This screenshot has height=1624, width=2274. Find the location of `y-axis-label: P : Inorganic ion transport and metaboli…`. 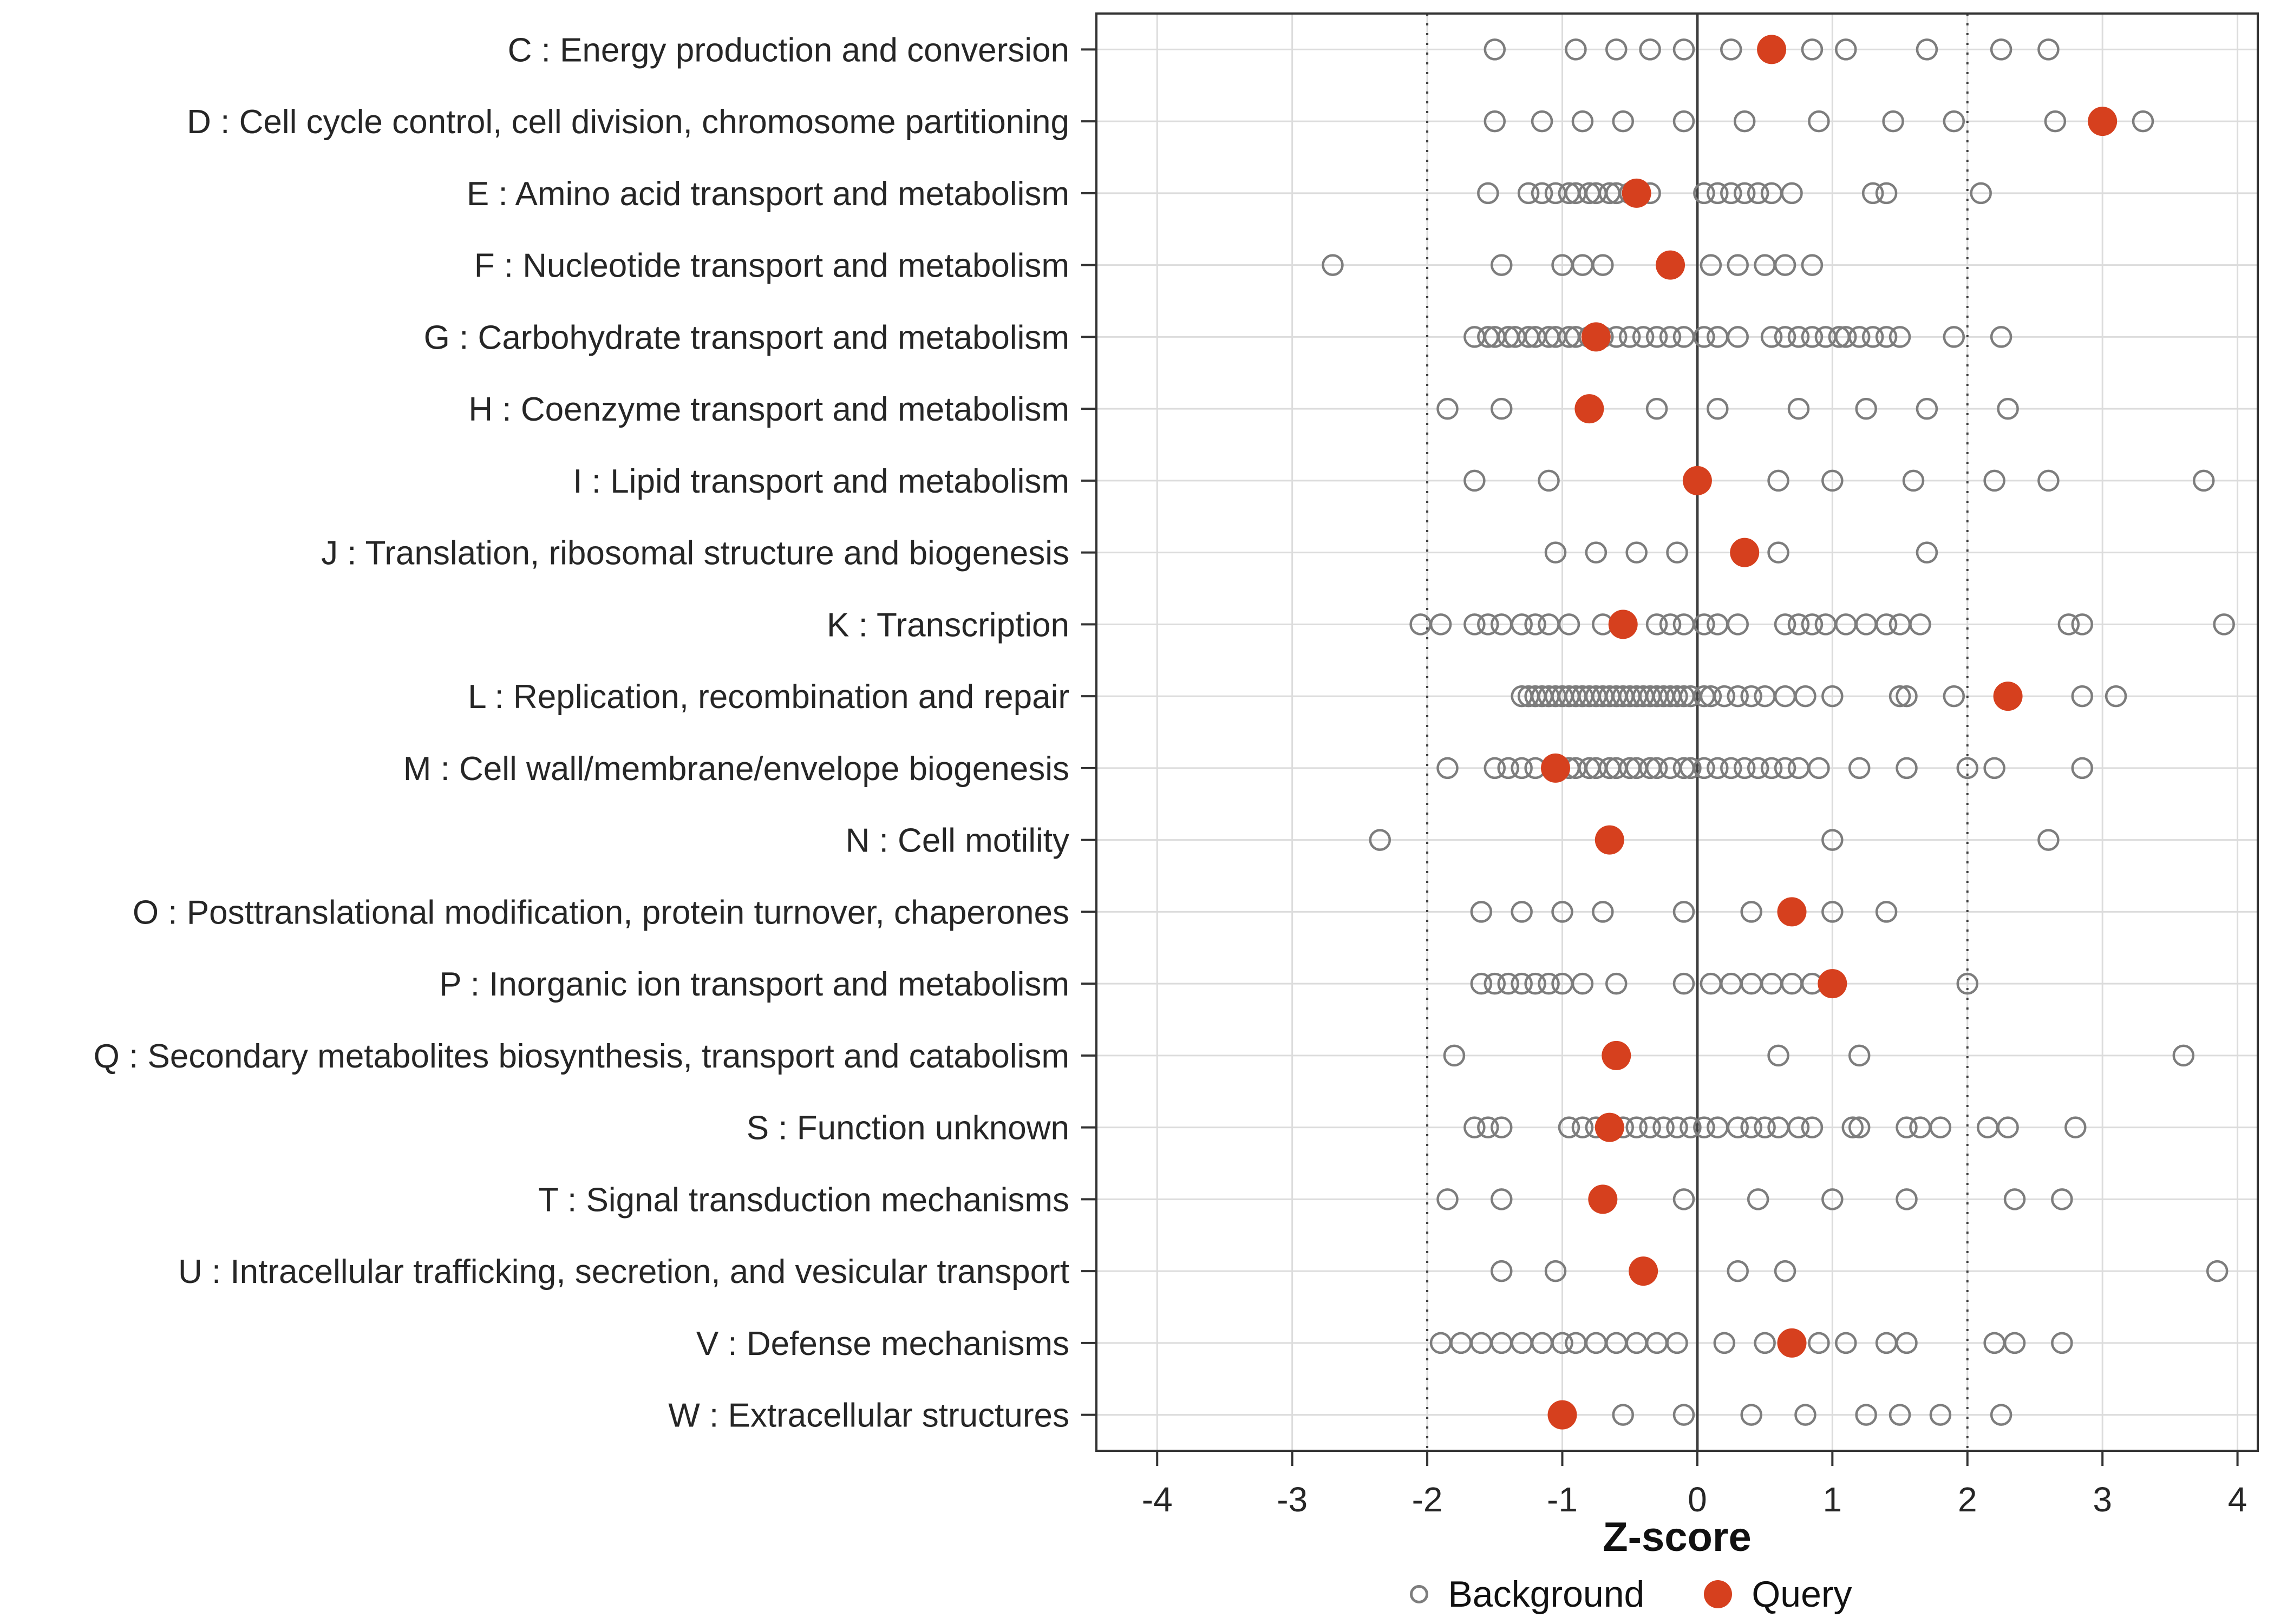

y-axis-label: P : Inorganic ion transport and metaboli… is located at coordinates (754, 984).